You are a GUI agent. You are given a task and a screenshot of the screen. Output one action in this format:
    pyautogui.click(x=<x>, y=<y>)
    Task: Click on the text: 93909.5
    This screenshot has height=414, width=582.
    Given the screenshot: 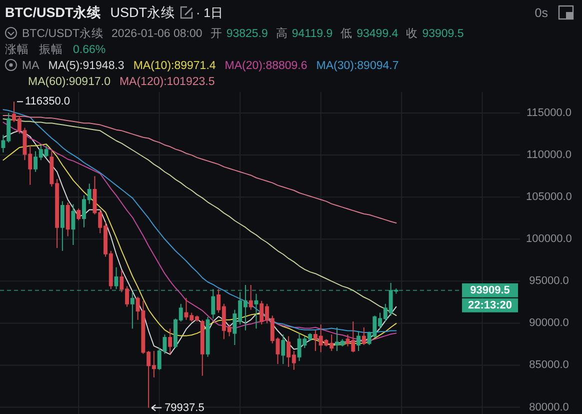 What is the action you would take?
    pyautogui.click(x=443, y=34)
    